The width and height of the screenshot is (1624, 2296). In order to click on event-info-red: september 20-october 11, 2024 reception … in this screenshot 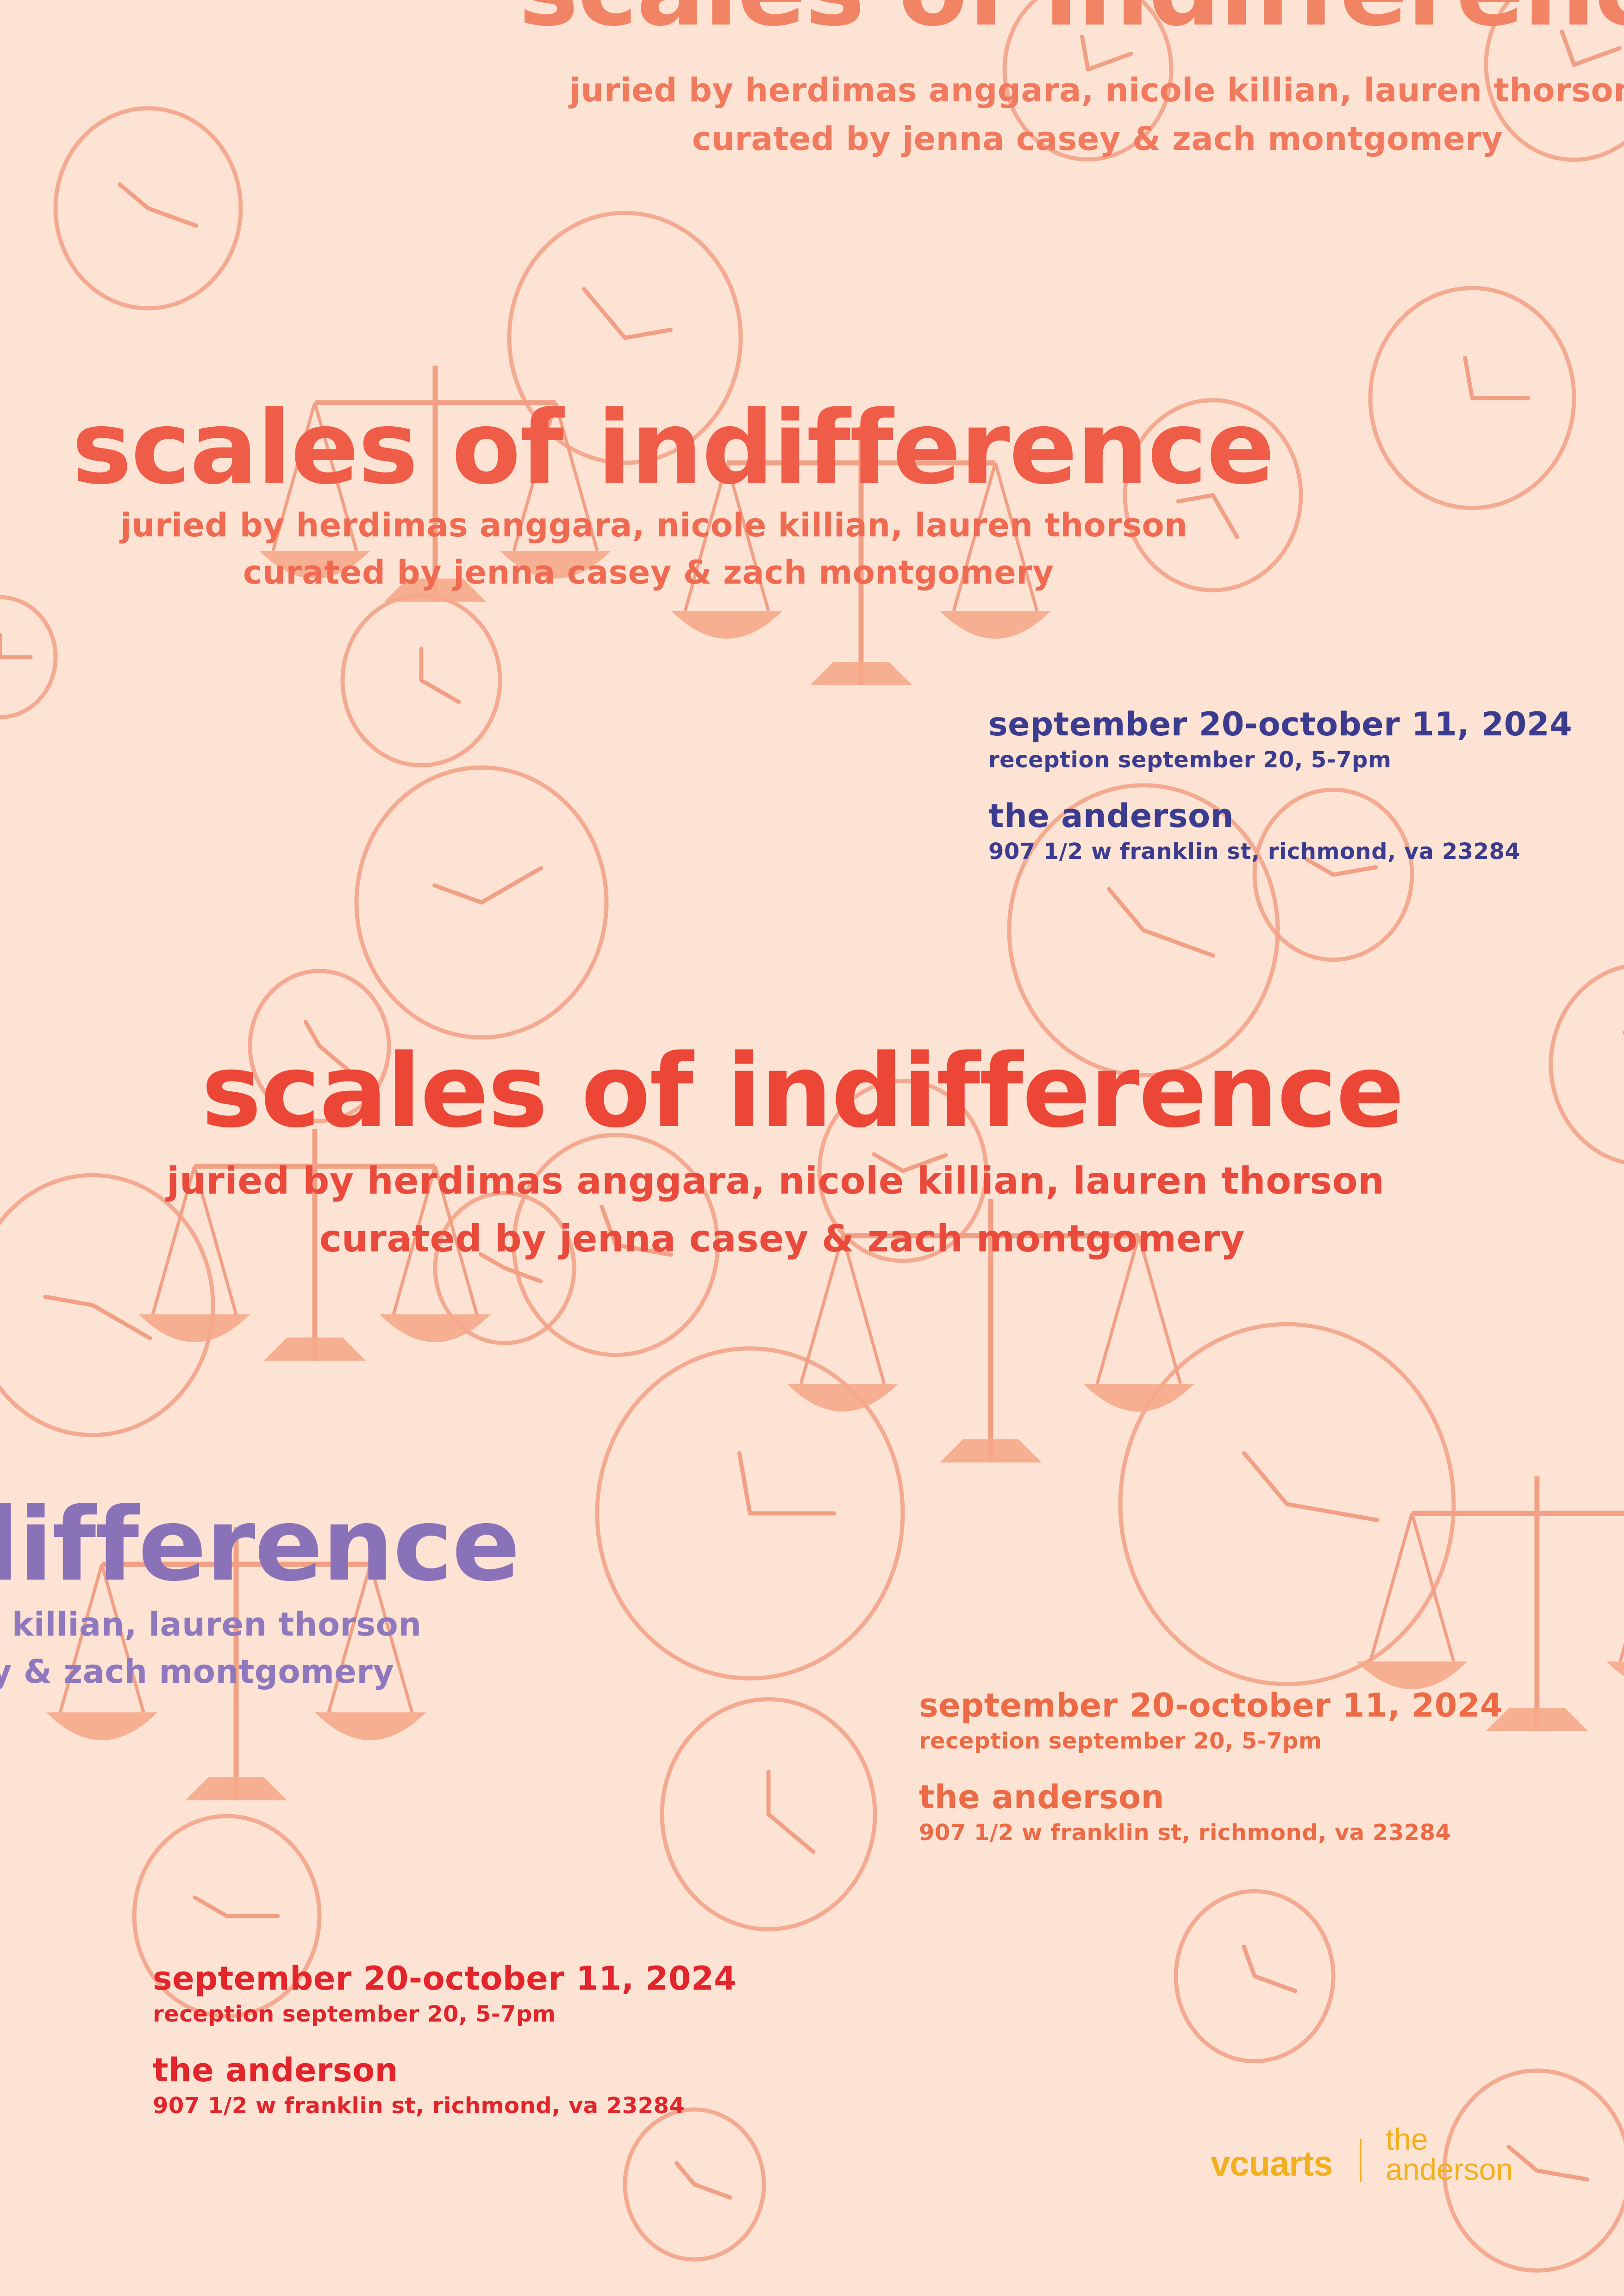, I will do `click(445, 2039)`.